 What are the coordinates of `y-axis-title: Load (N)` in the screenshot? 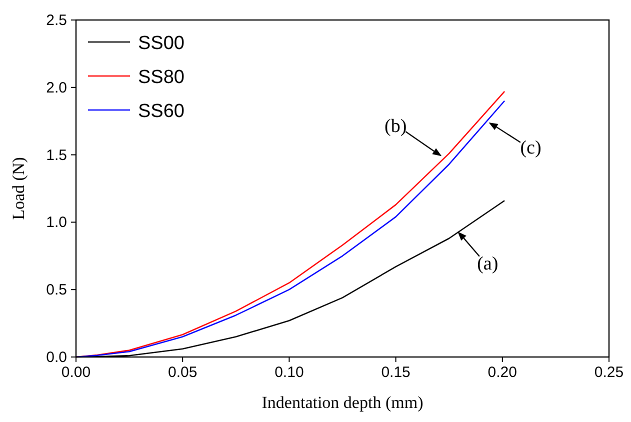 It's located at (18, 188).